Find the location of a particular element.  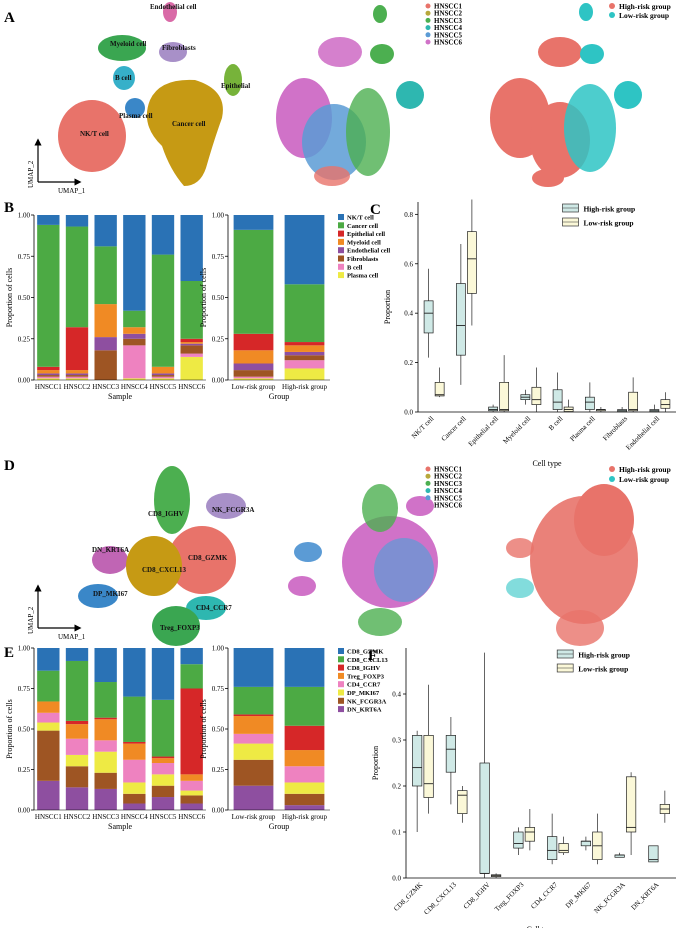

bar-dp-mki67-hnscc3 is located at coordinates (105, 762).